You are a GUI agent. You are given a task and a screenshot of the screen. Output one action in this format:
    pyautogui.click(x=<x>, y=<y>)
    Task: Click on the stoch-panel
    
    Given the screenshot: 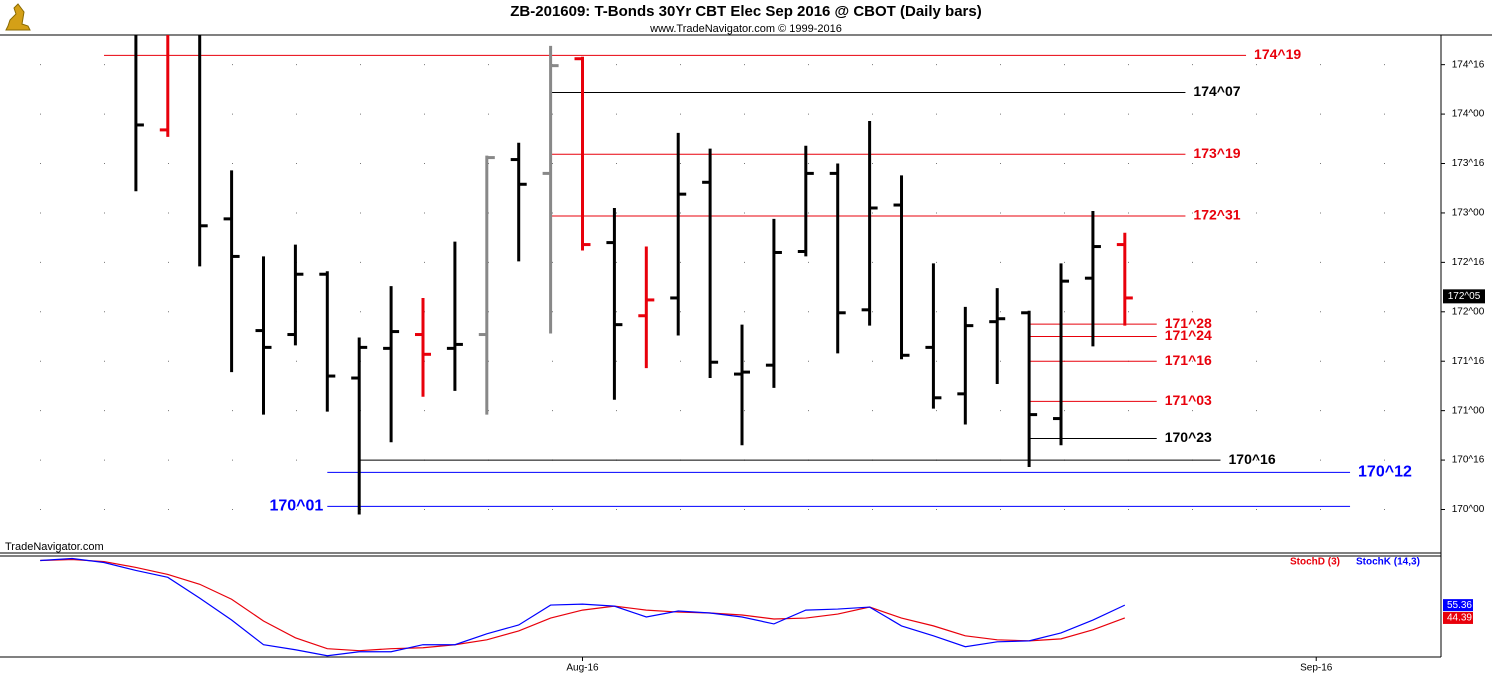 What is the action you would take?
    pyautogui.click(x=583, y=607)
    